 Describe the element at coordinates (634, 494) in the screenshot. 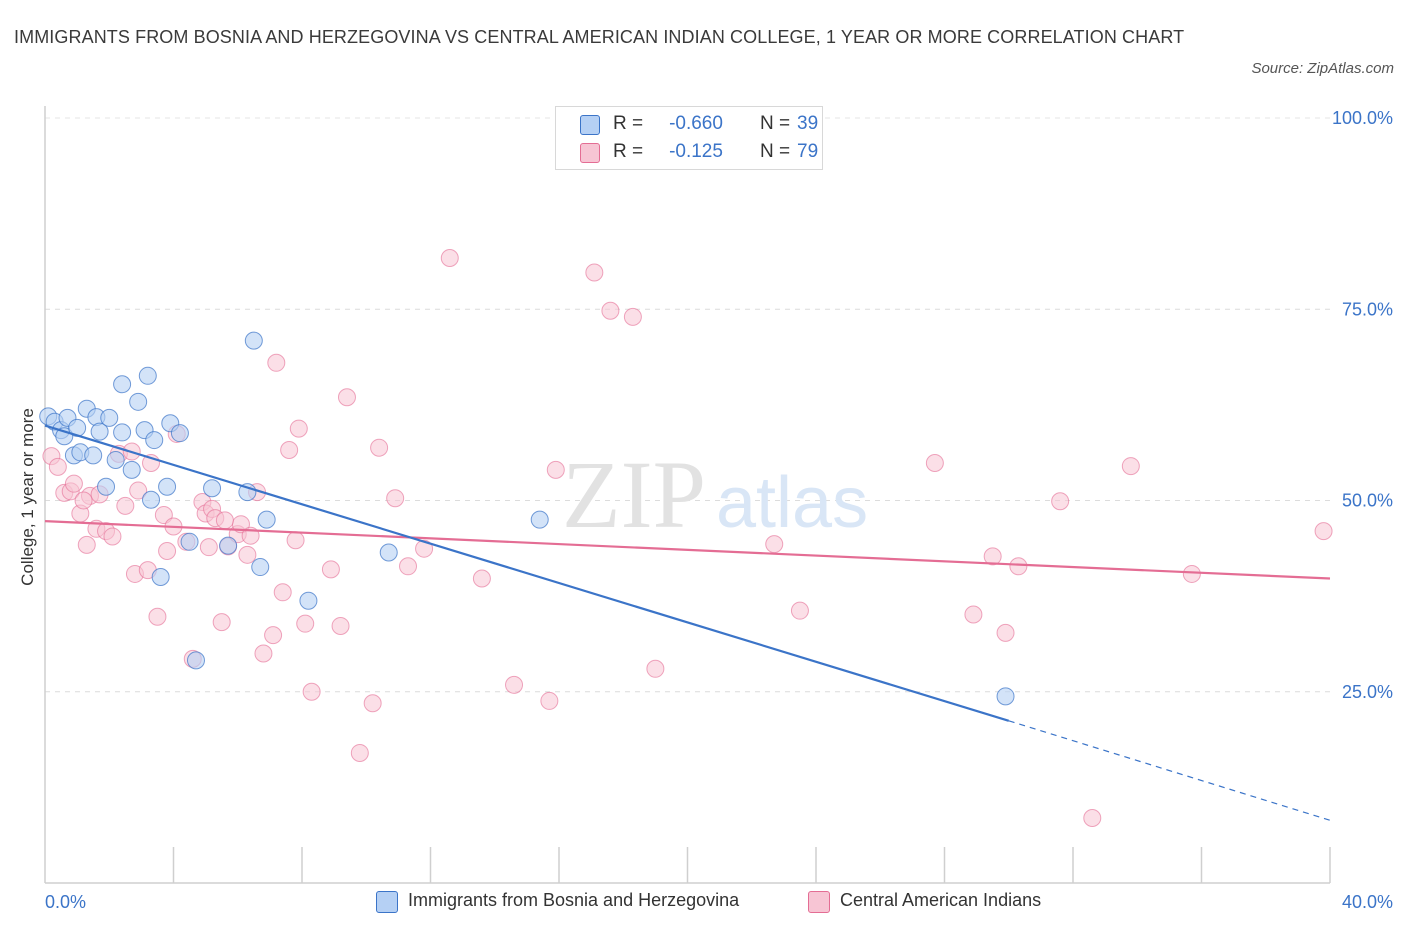

I see `watermark-zip: ZIP` at that location.